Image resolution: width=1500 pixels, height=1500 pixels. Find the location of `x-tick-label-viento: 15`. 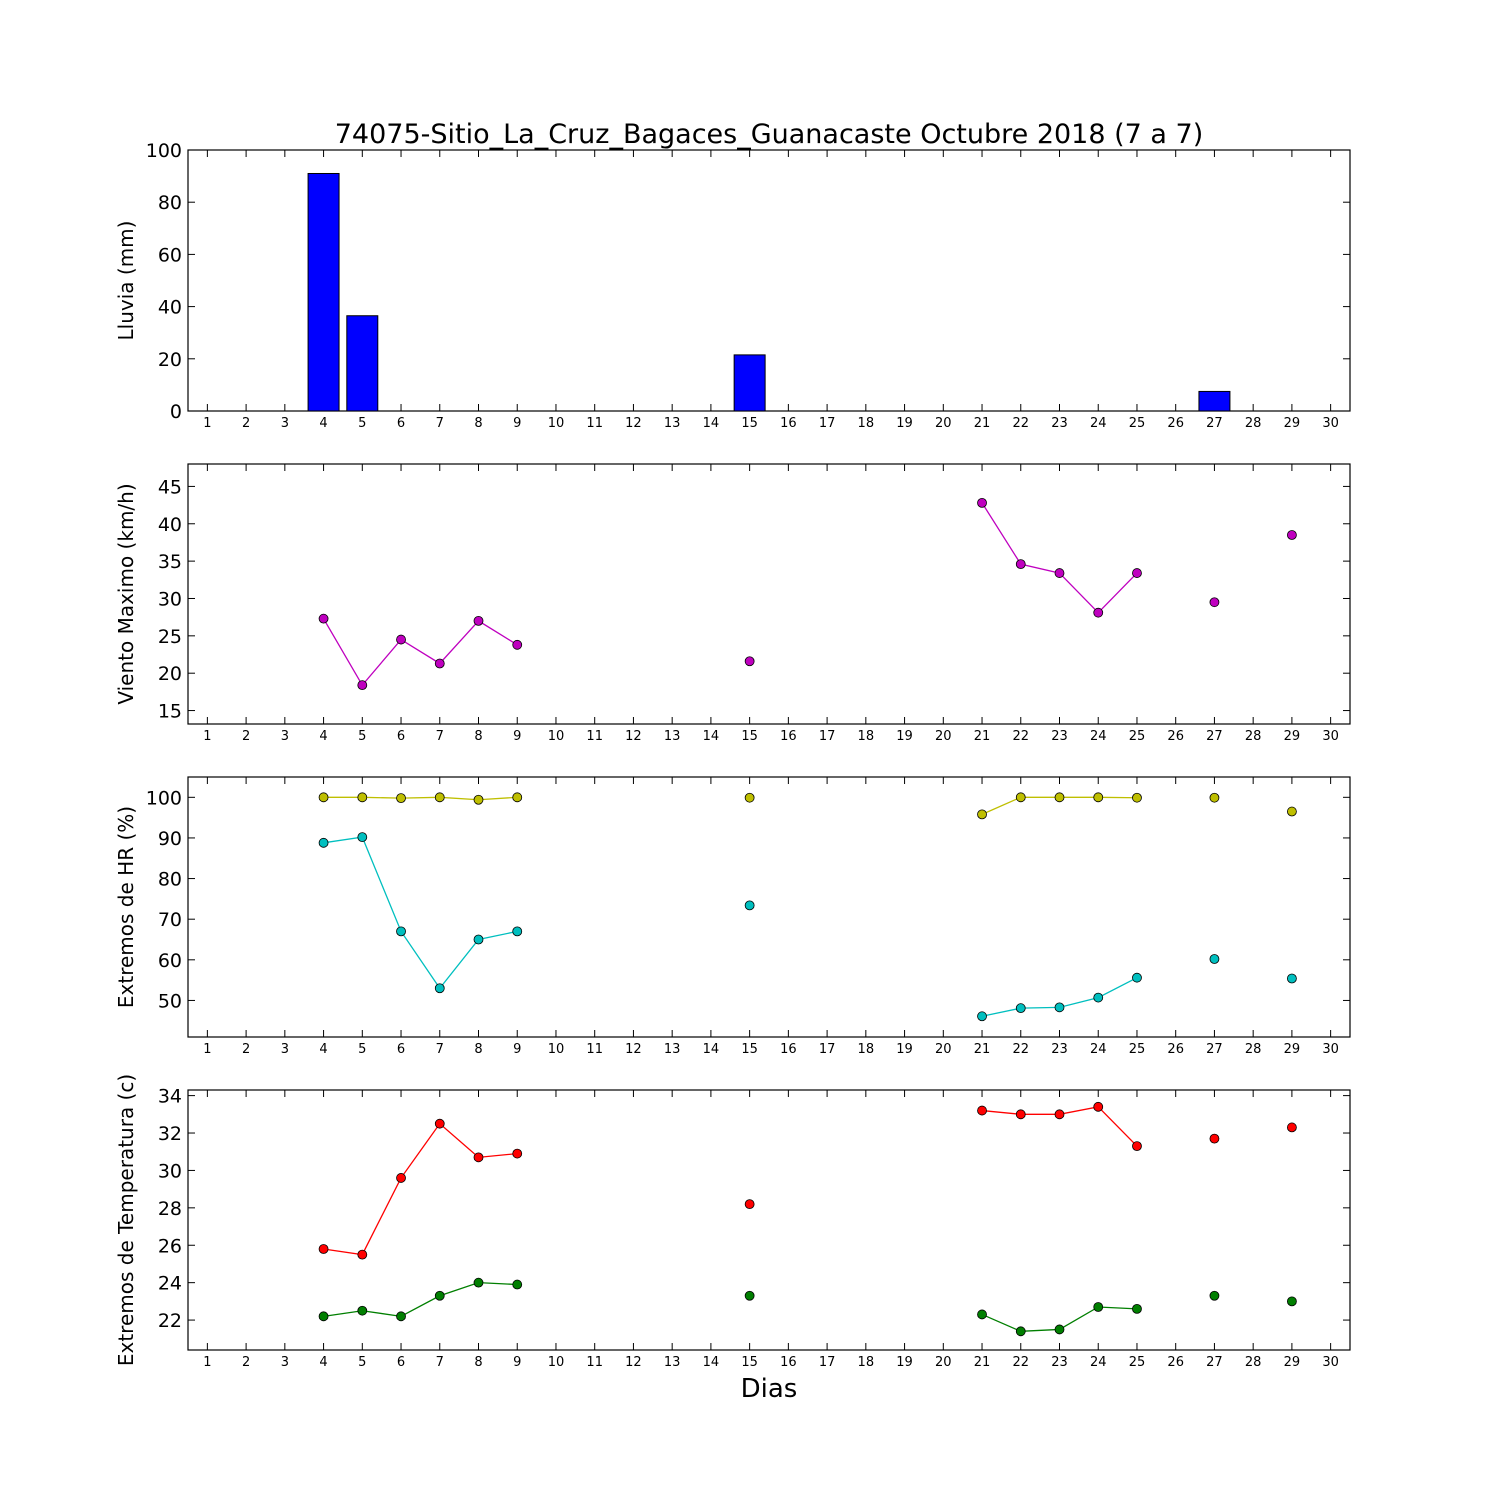

x-tick-label-viento: 15 is located at coordinates (749, 736).